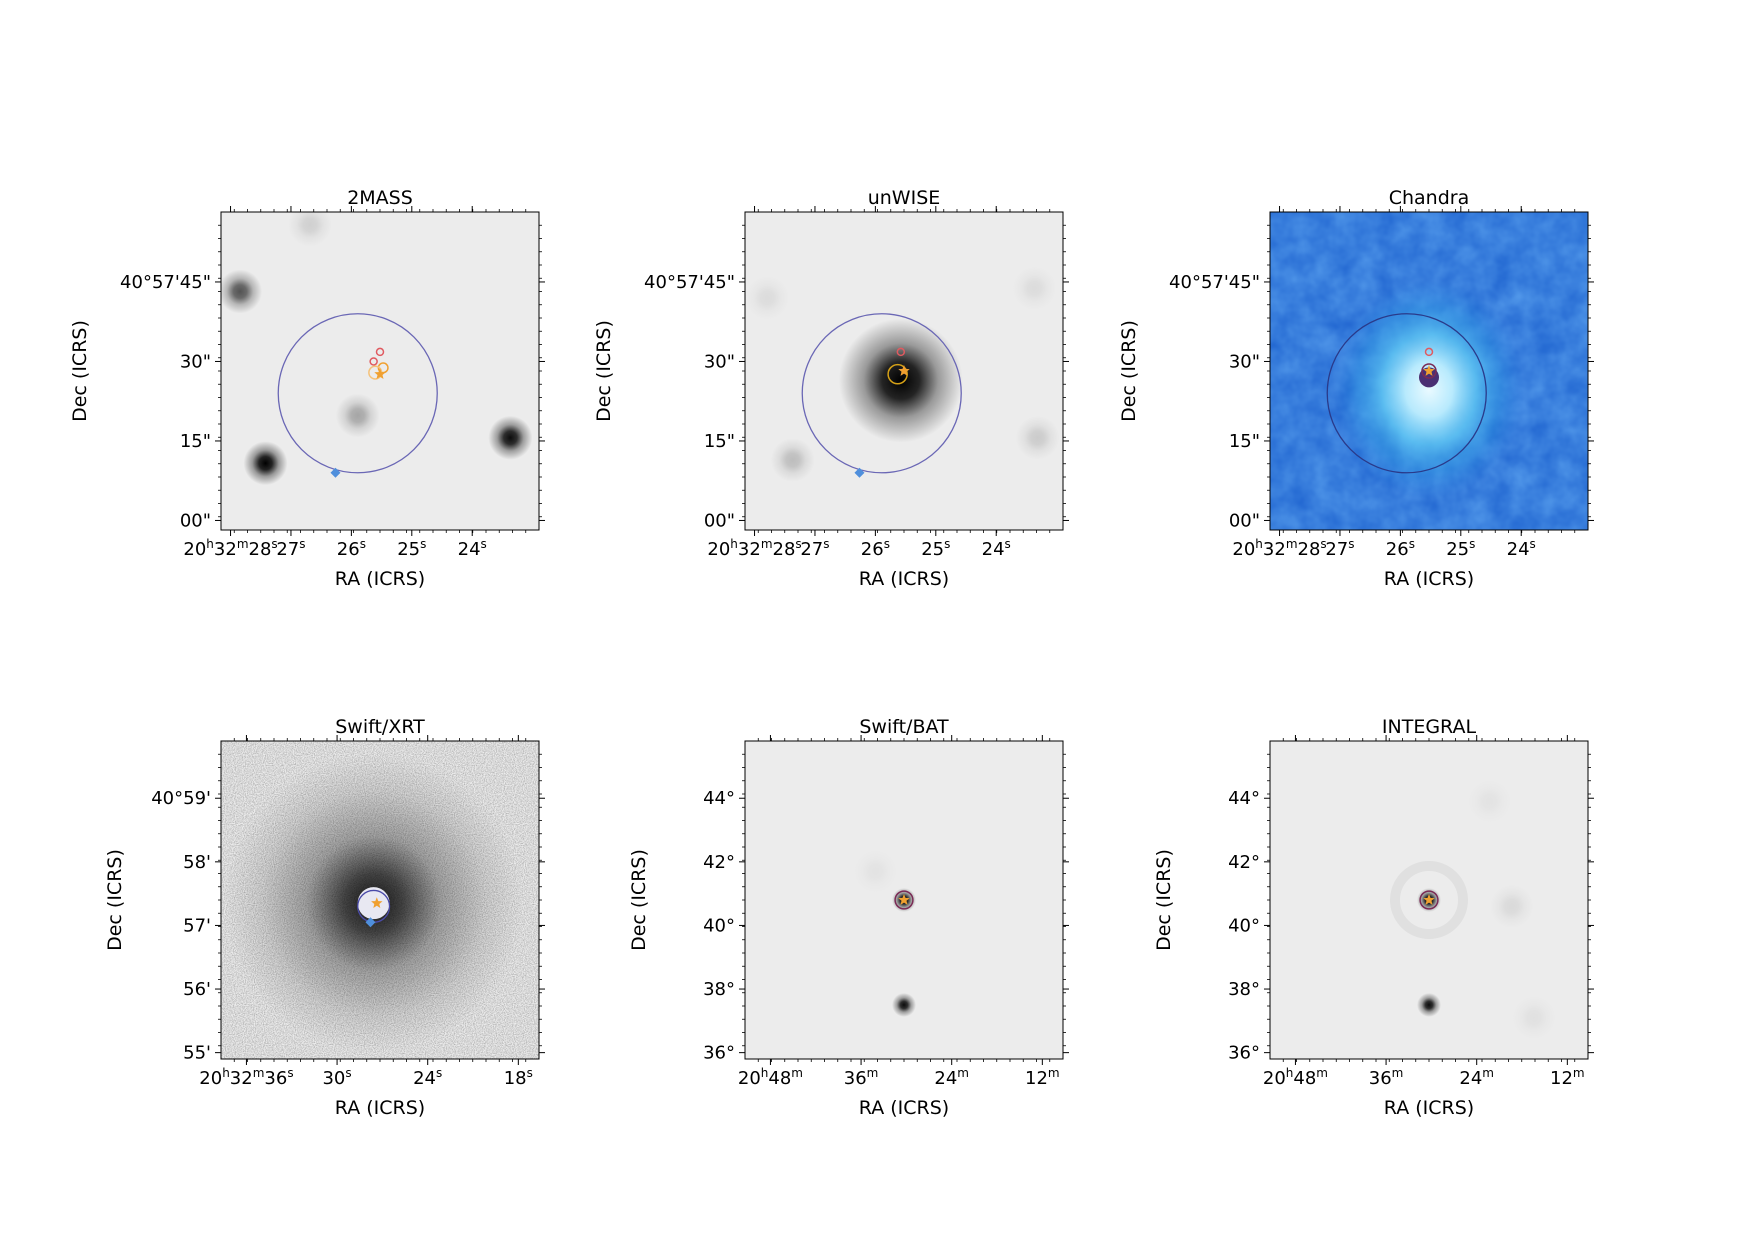 Image resolution: width=1750 pixels, height=1250 pixels. What do you see at coordinates (1476, 1077) in the screenshot?
I see `x-tick-label: 24m` at bounding box center [1476, 1077].